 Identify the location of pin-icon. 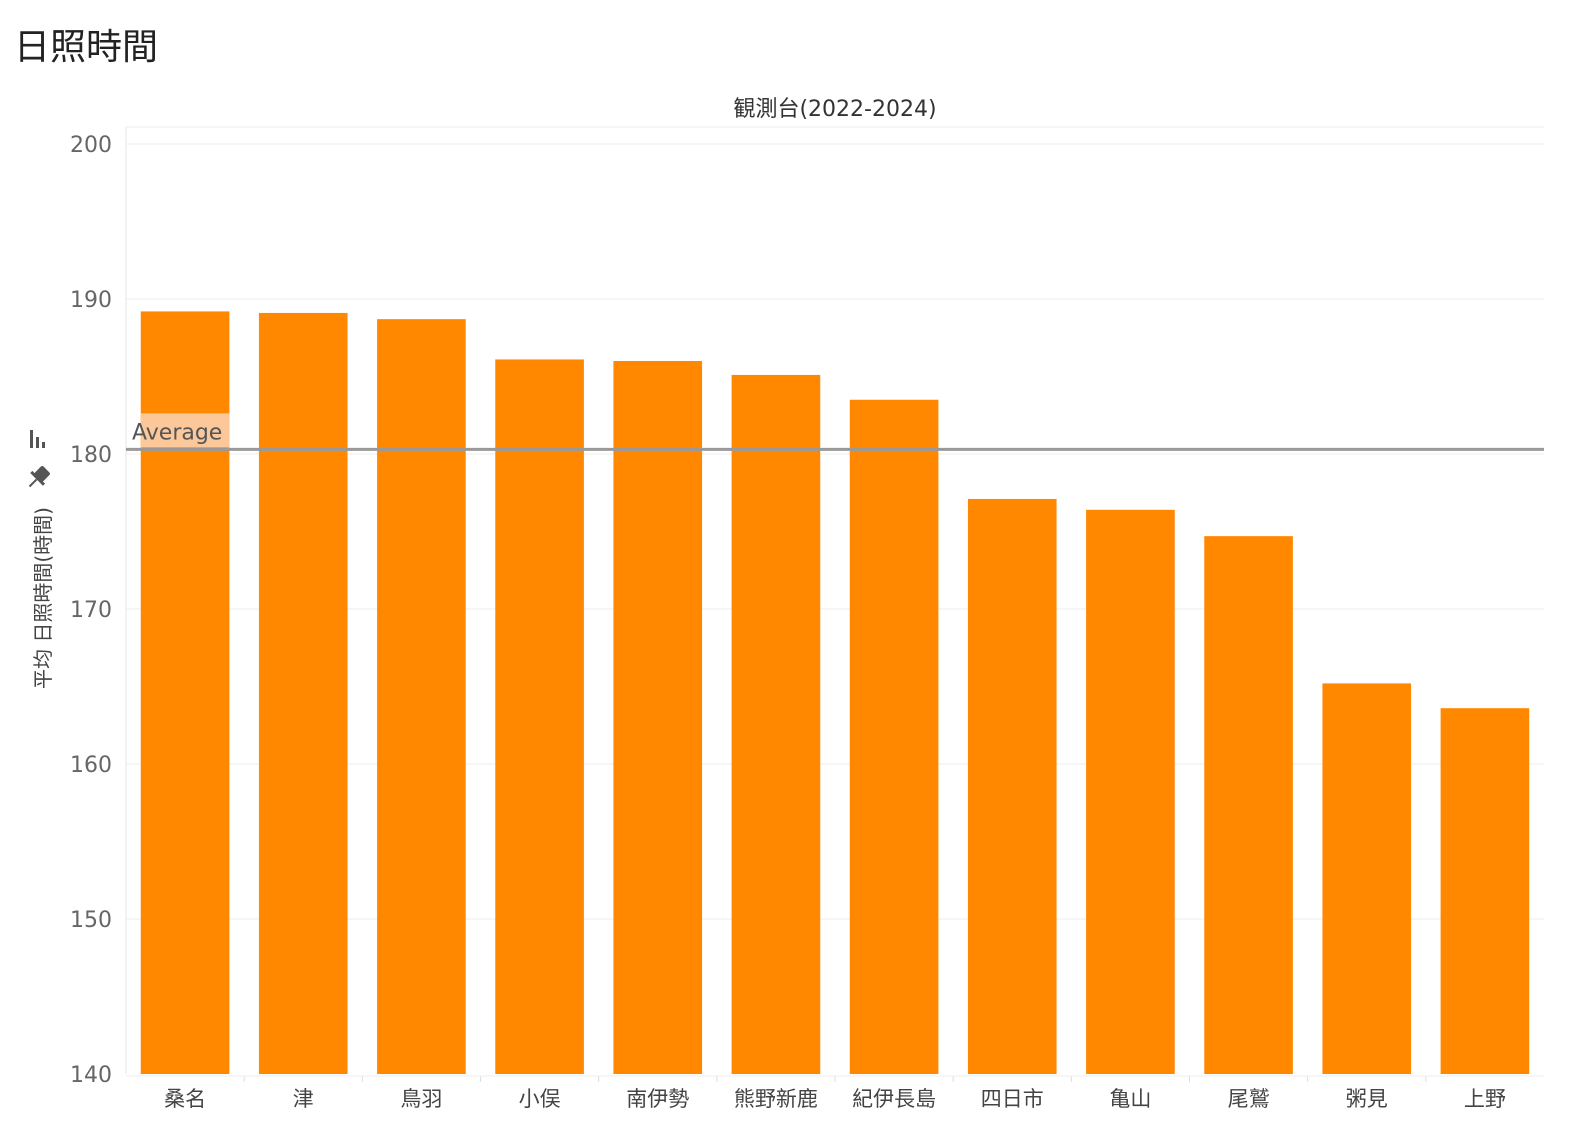
(38, 478).